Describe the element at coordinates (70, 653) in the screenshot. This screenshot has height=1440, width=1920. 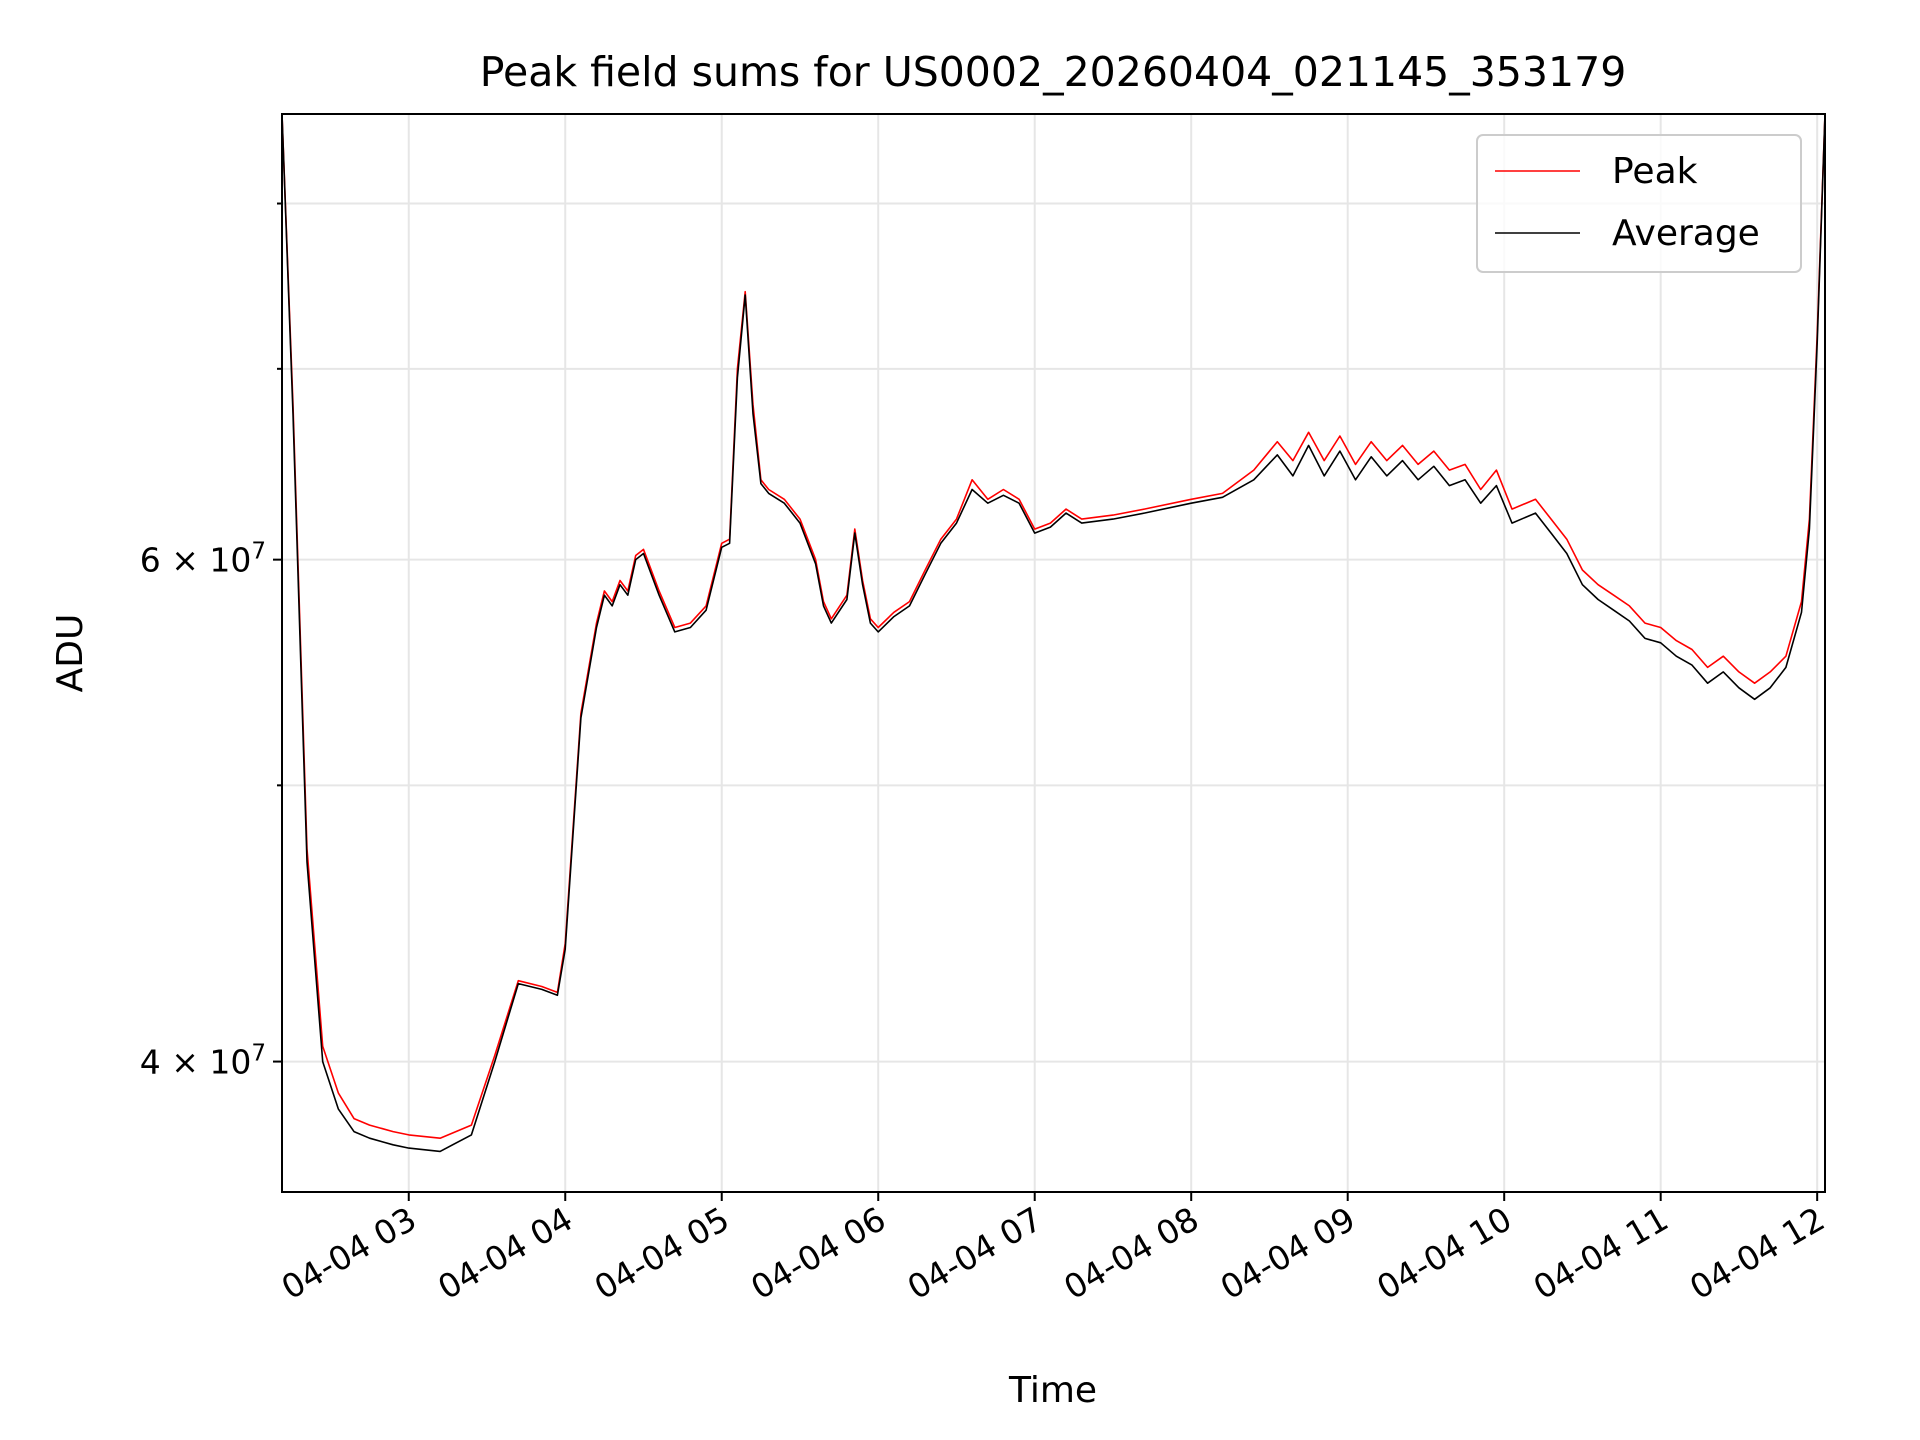
I see `y-axis-label: ADU` at that location.